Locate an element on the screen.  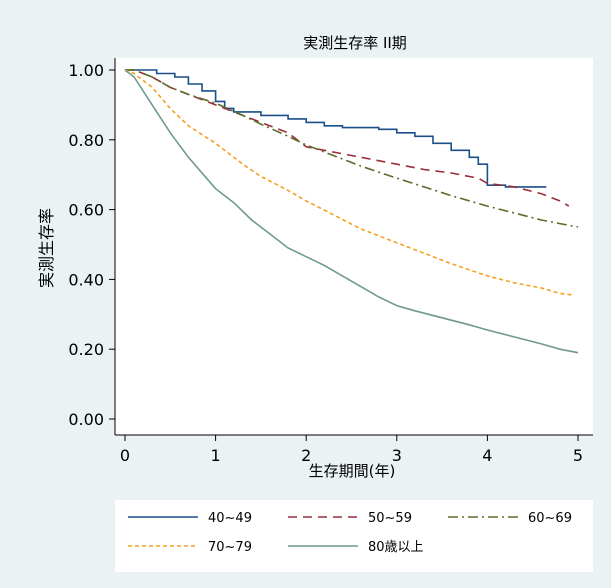
x-tick-label: 4 is located at coordinates (487, 455).